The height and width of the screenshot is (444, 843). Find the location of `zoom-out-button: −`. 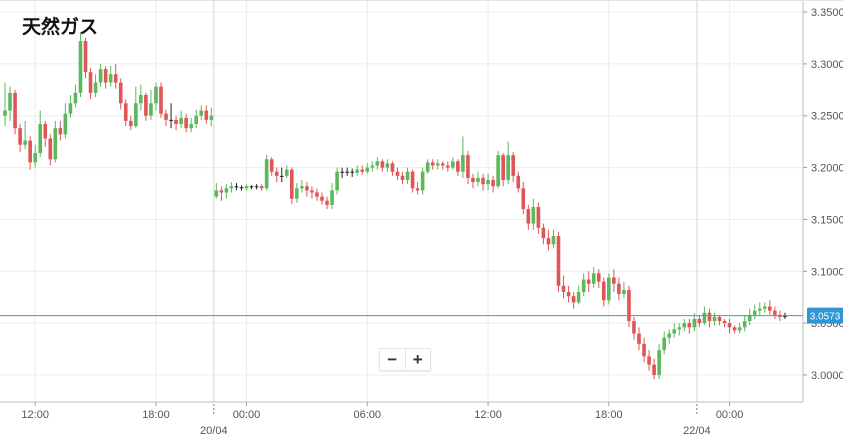

zoom-out-button: − is located at coordinates (392, 359).